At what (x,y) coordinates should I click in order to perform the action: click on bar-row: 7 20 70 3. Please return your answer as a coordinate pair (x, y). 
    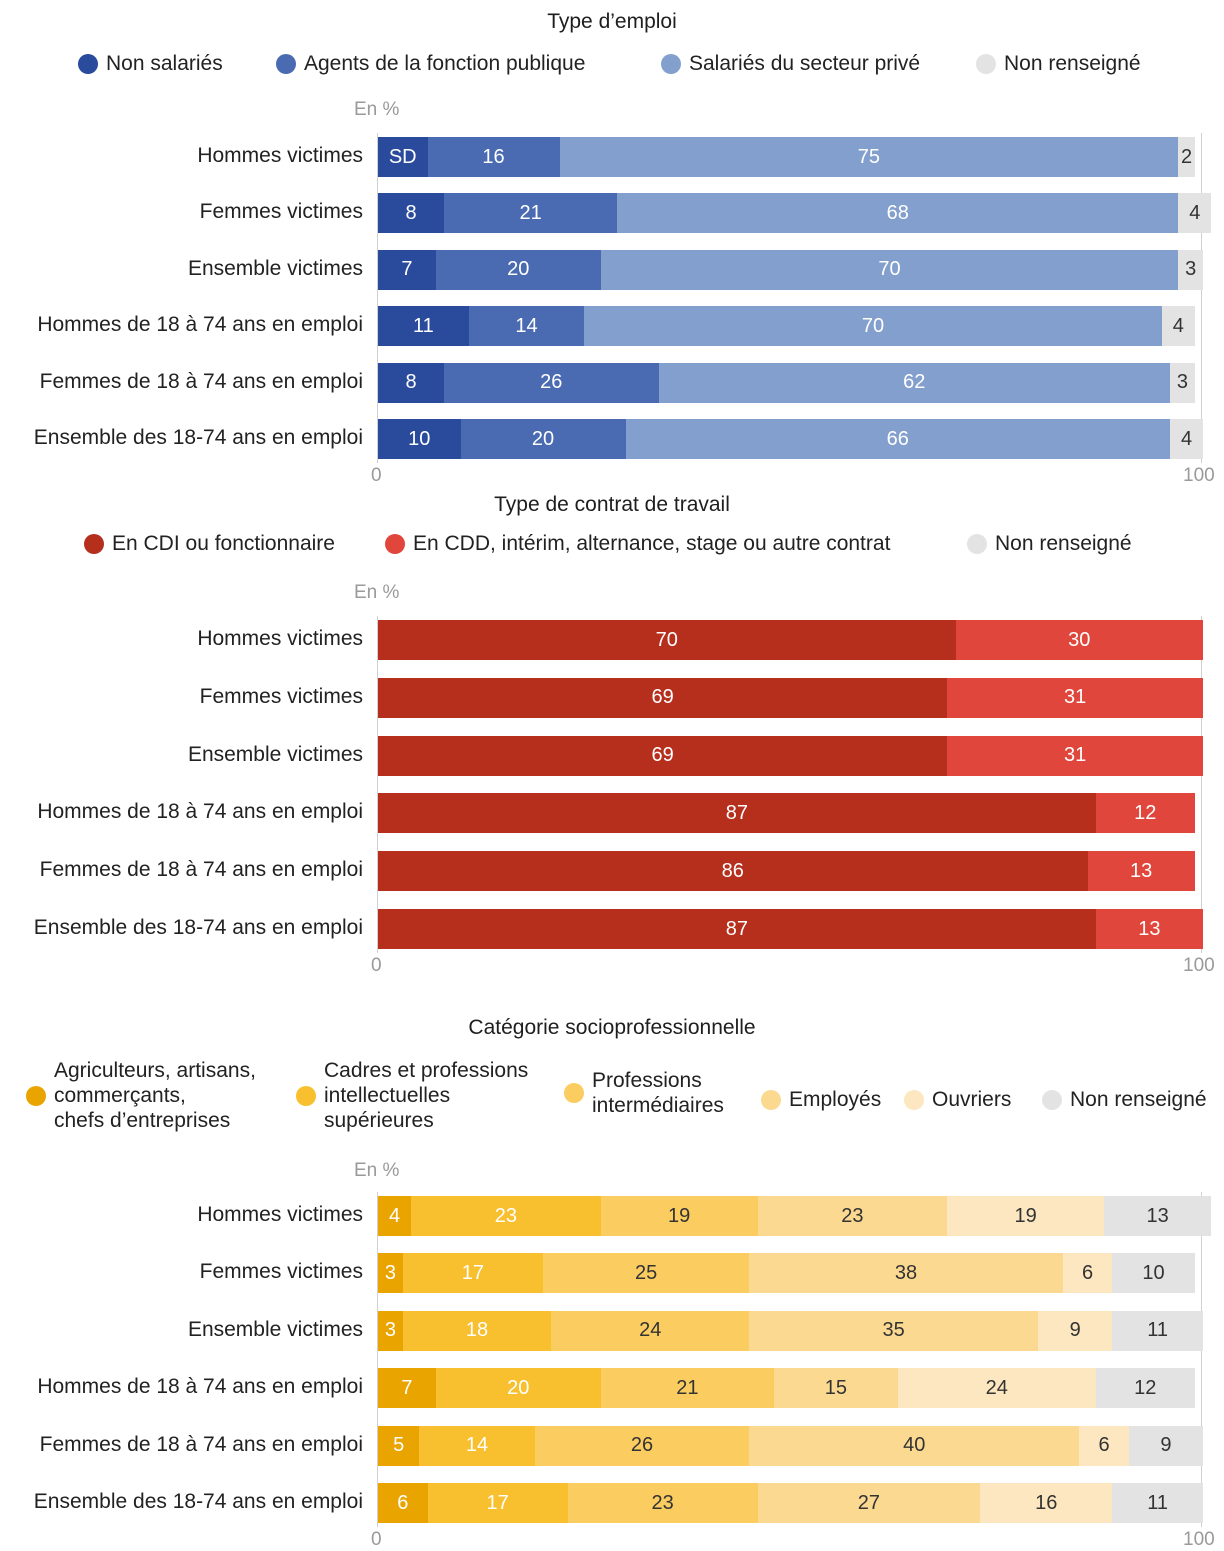
    Looking at the image, I should click on (790, 269).